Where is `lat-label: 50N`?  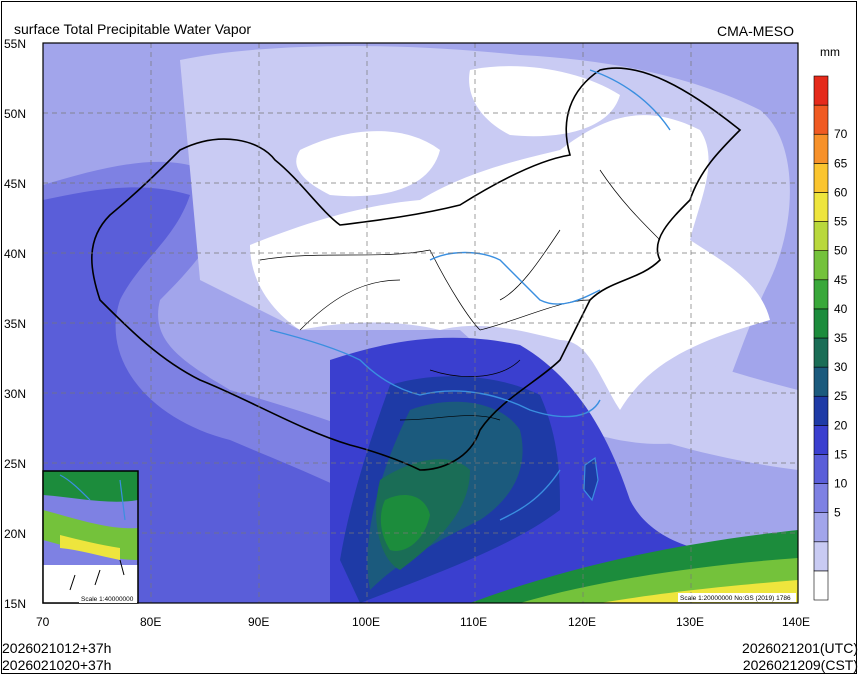
lat-label: 50N is located at coordinates (15, 114).